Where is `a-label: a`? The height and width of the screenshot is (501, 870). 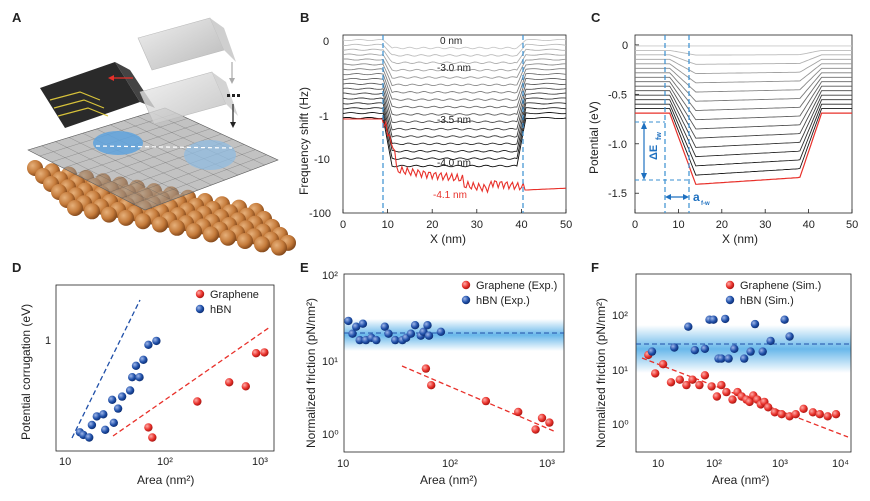 a-label: a is located at coordinates (696, 197).